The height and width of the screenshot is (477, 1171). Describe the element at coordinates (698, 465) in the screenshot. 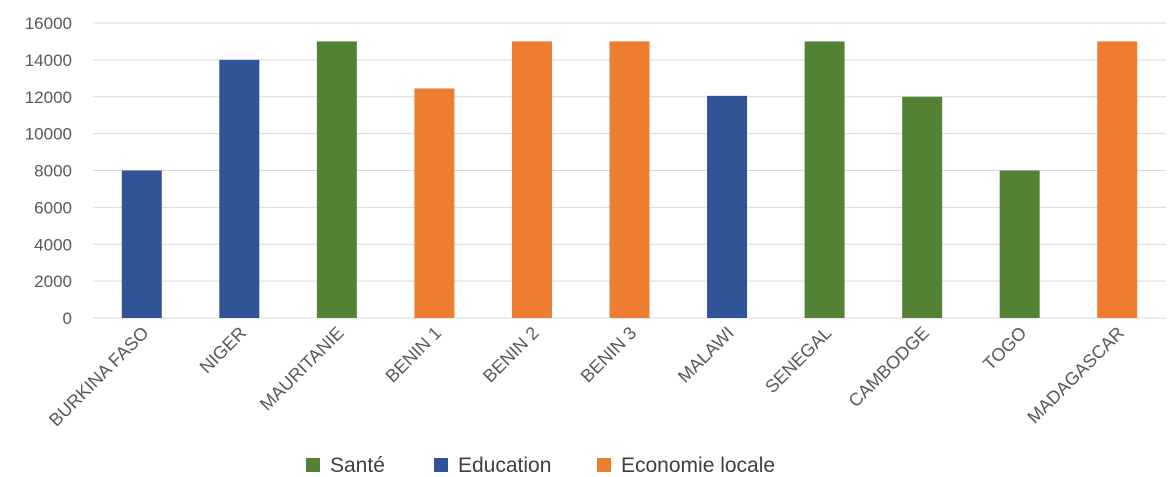

I see `legend-label: Economie locale` at that location.